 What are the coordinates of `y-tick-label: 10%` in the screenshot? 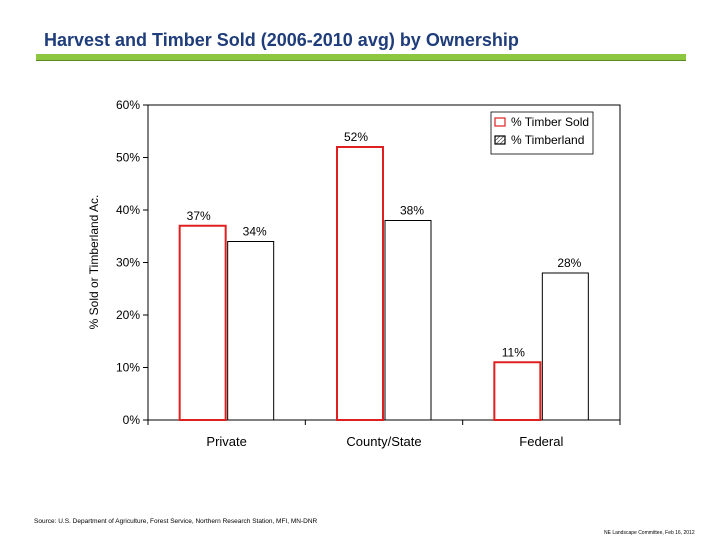 It's located at (128, 368).